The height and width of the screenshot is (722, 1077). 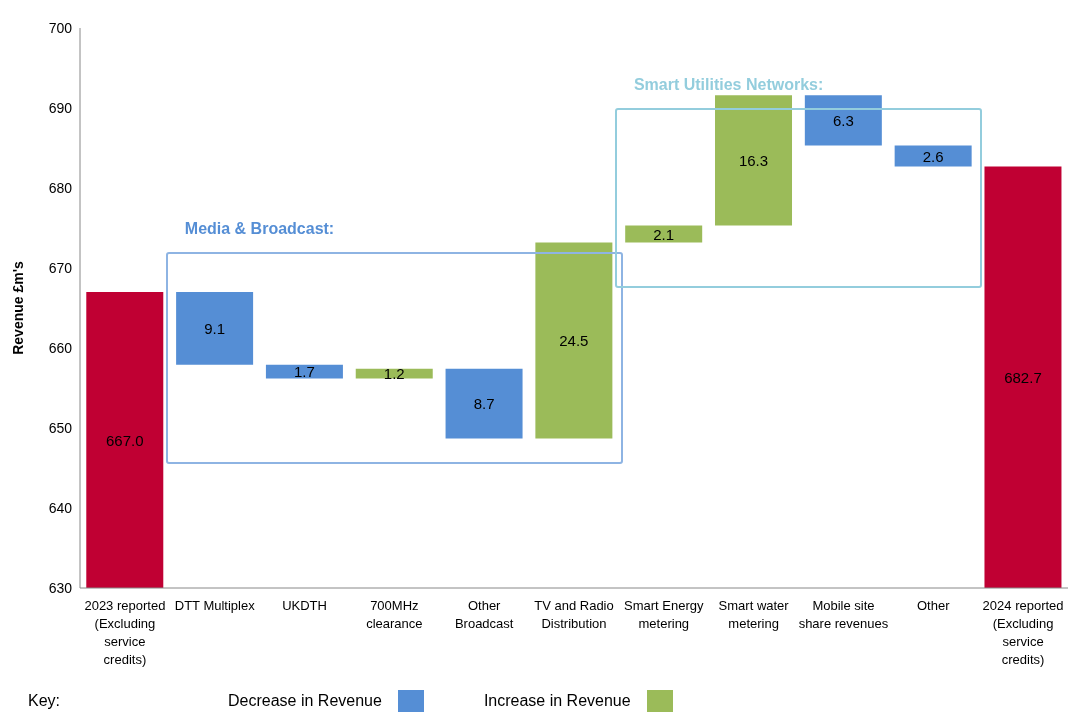 I want to click on x-tick-label: TV and Radio Distribution, so click(x=574, y=614).